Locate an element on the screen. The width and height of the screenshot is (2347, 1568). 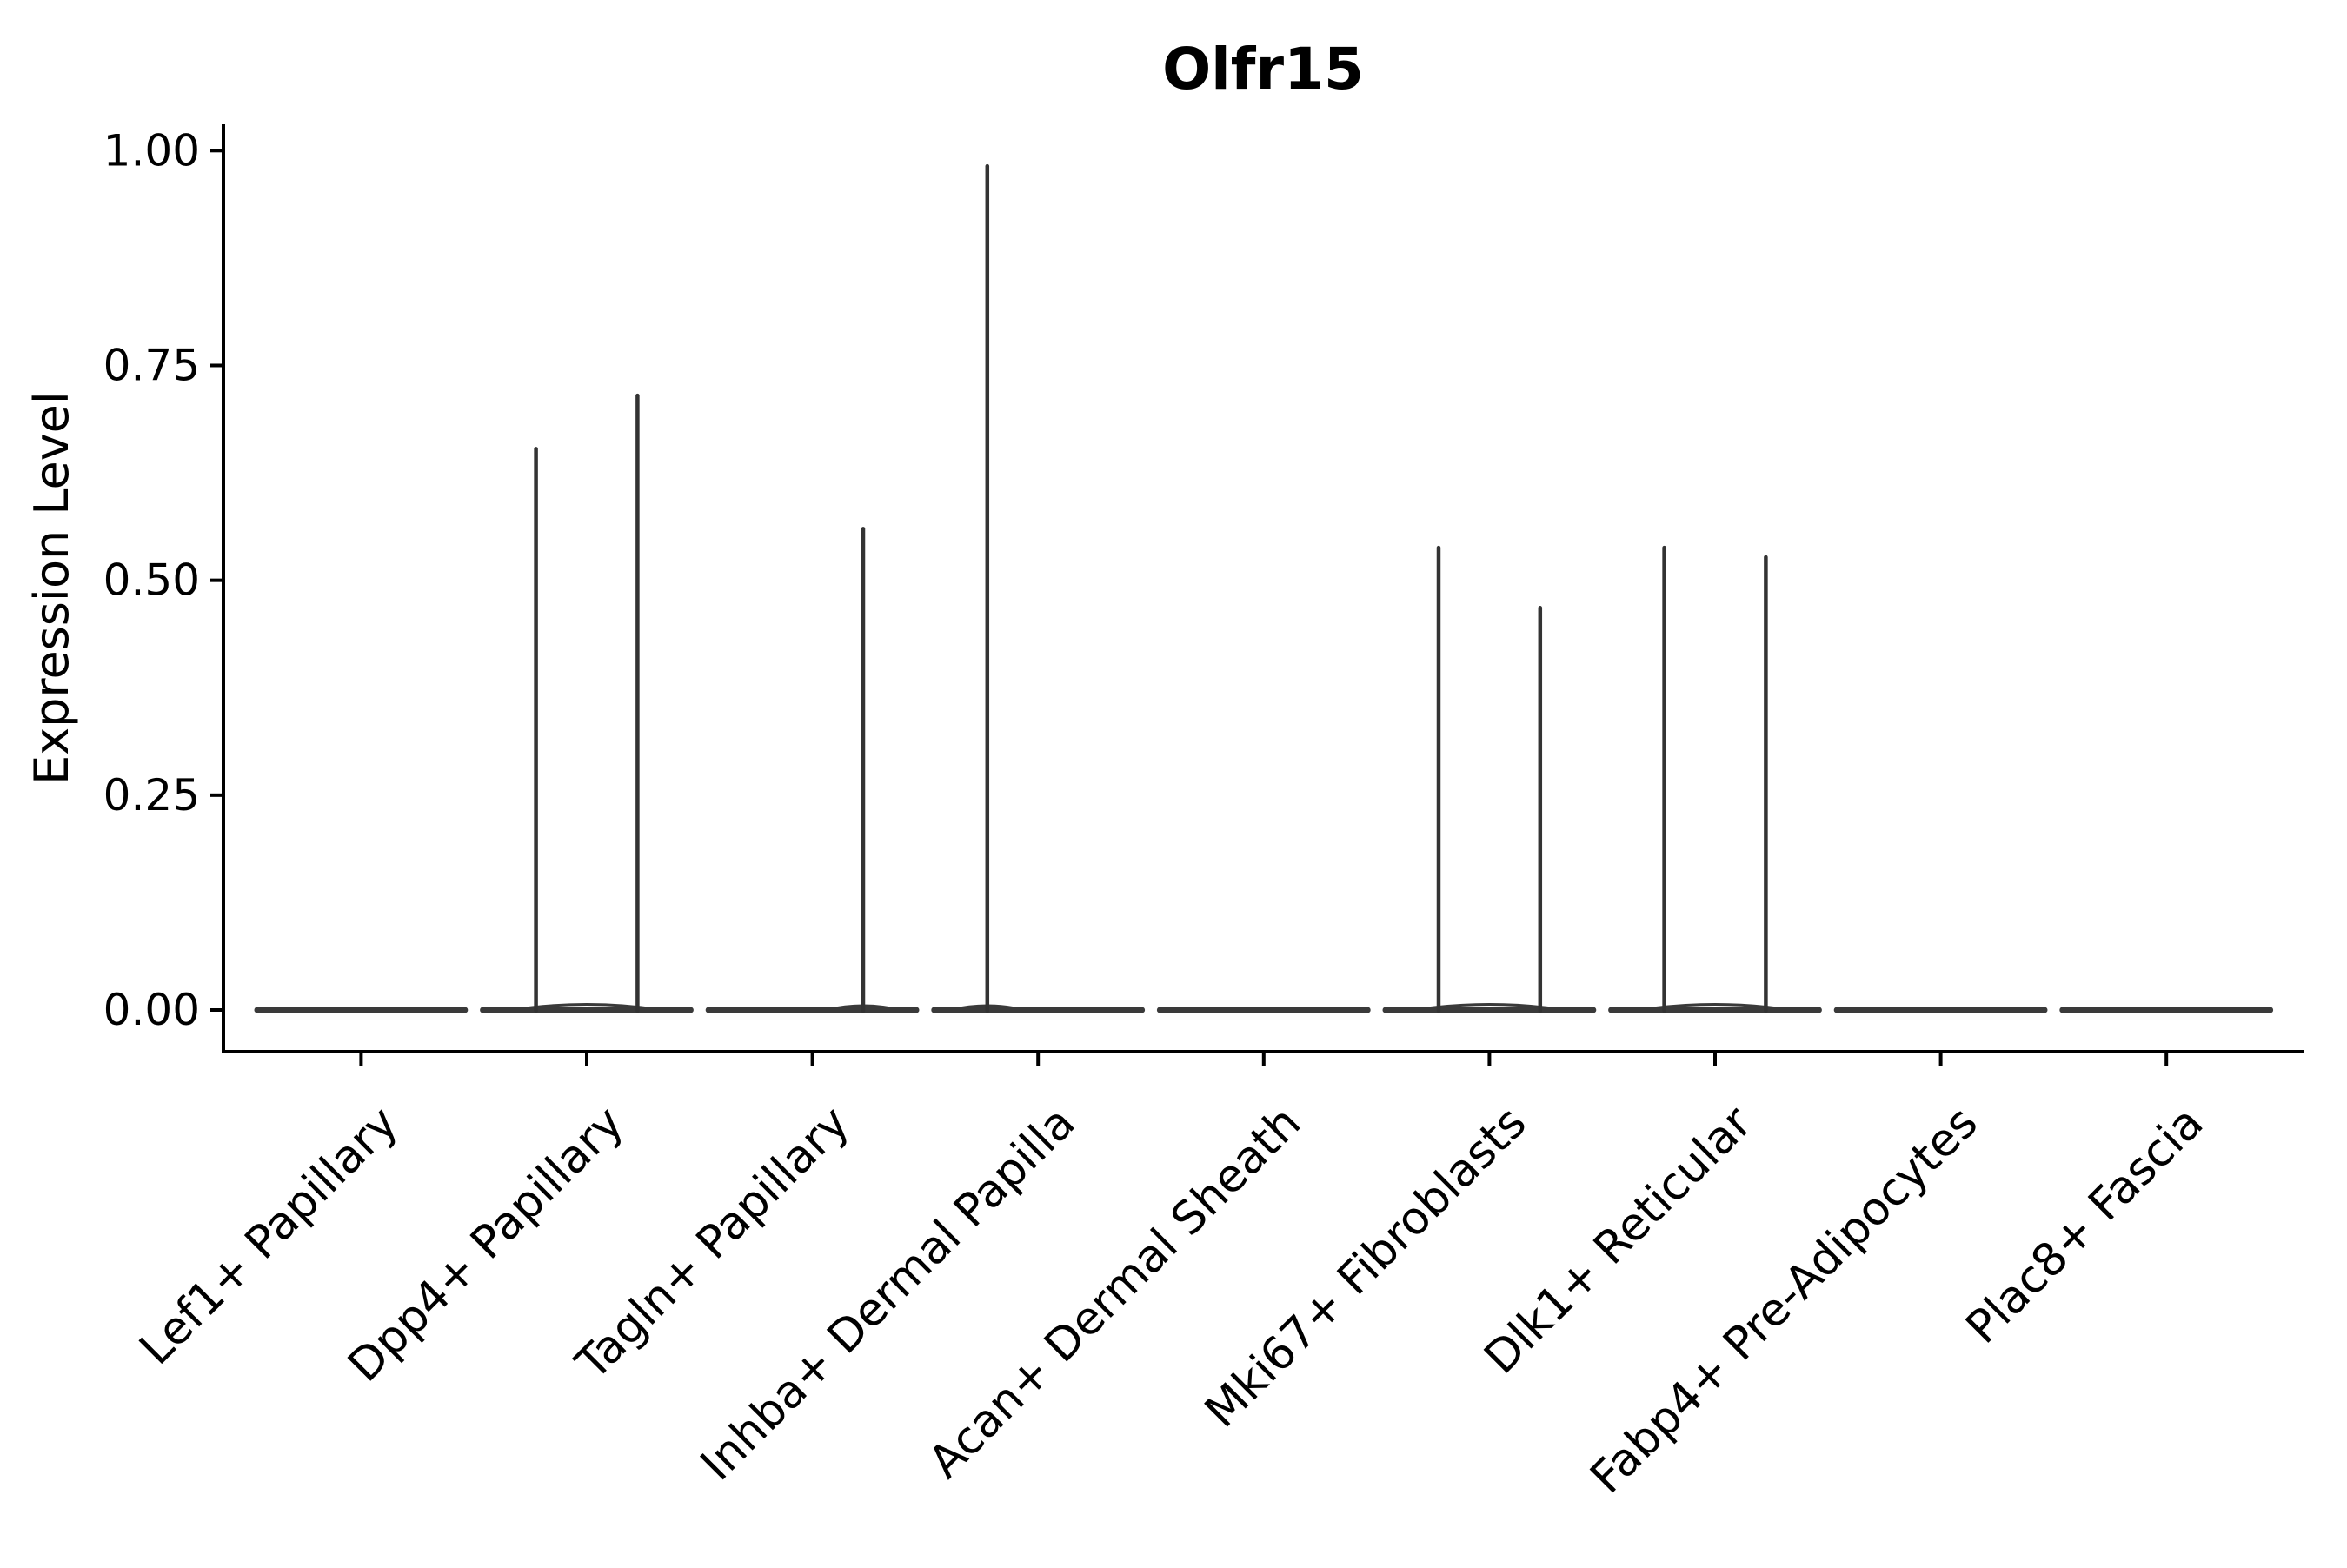
chart-title: Olfr15 is located at coordinates (1263, 69).